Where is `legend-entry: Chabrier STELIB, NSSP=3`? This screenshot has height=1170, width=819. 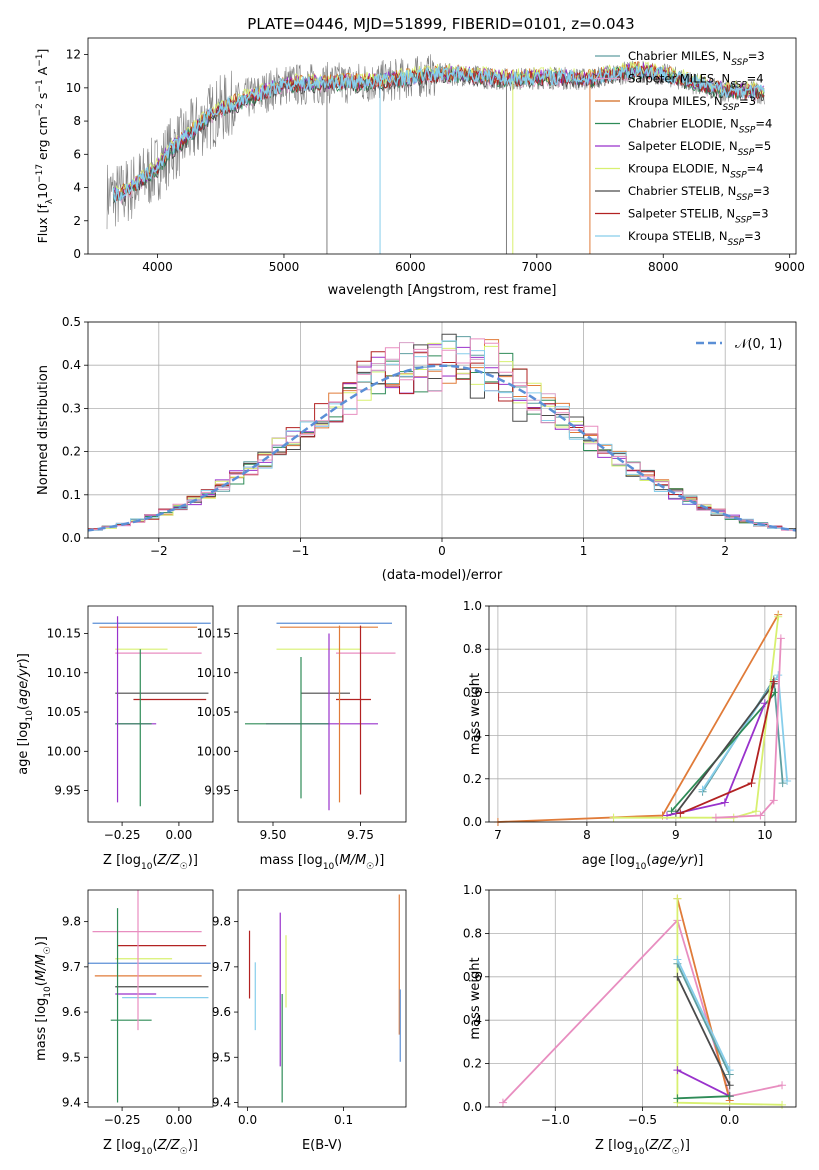
legend-entry: Chabrier STELIB, NSSP=3 is located at coordinates (699, 193).